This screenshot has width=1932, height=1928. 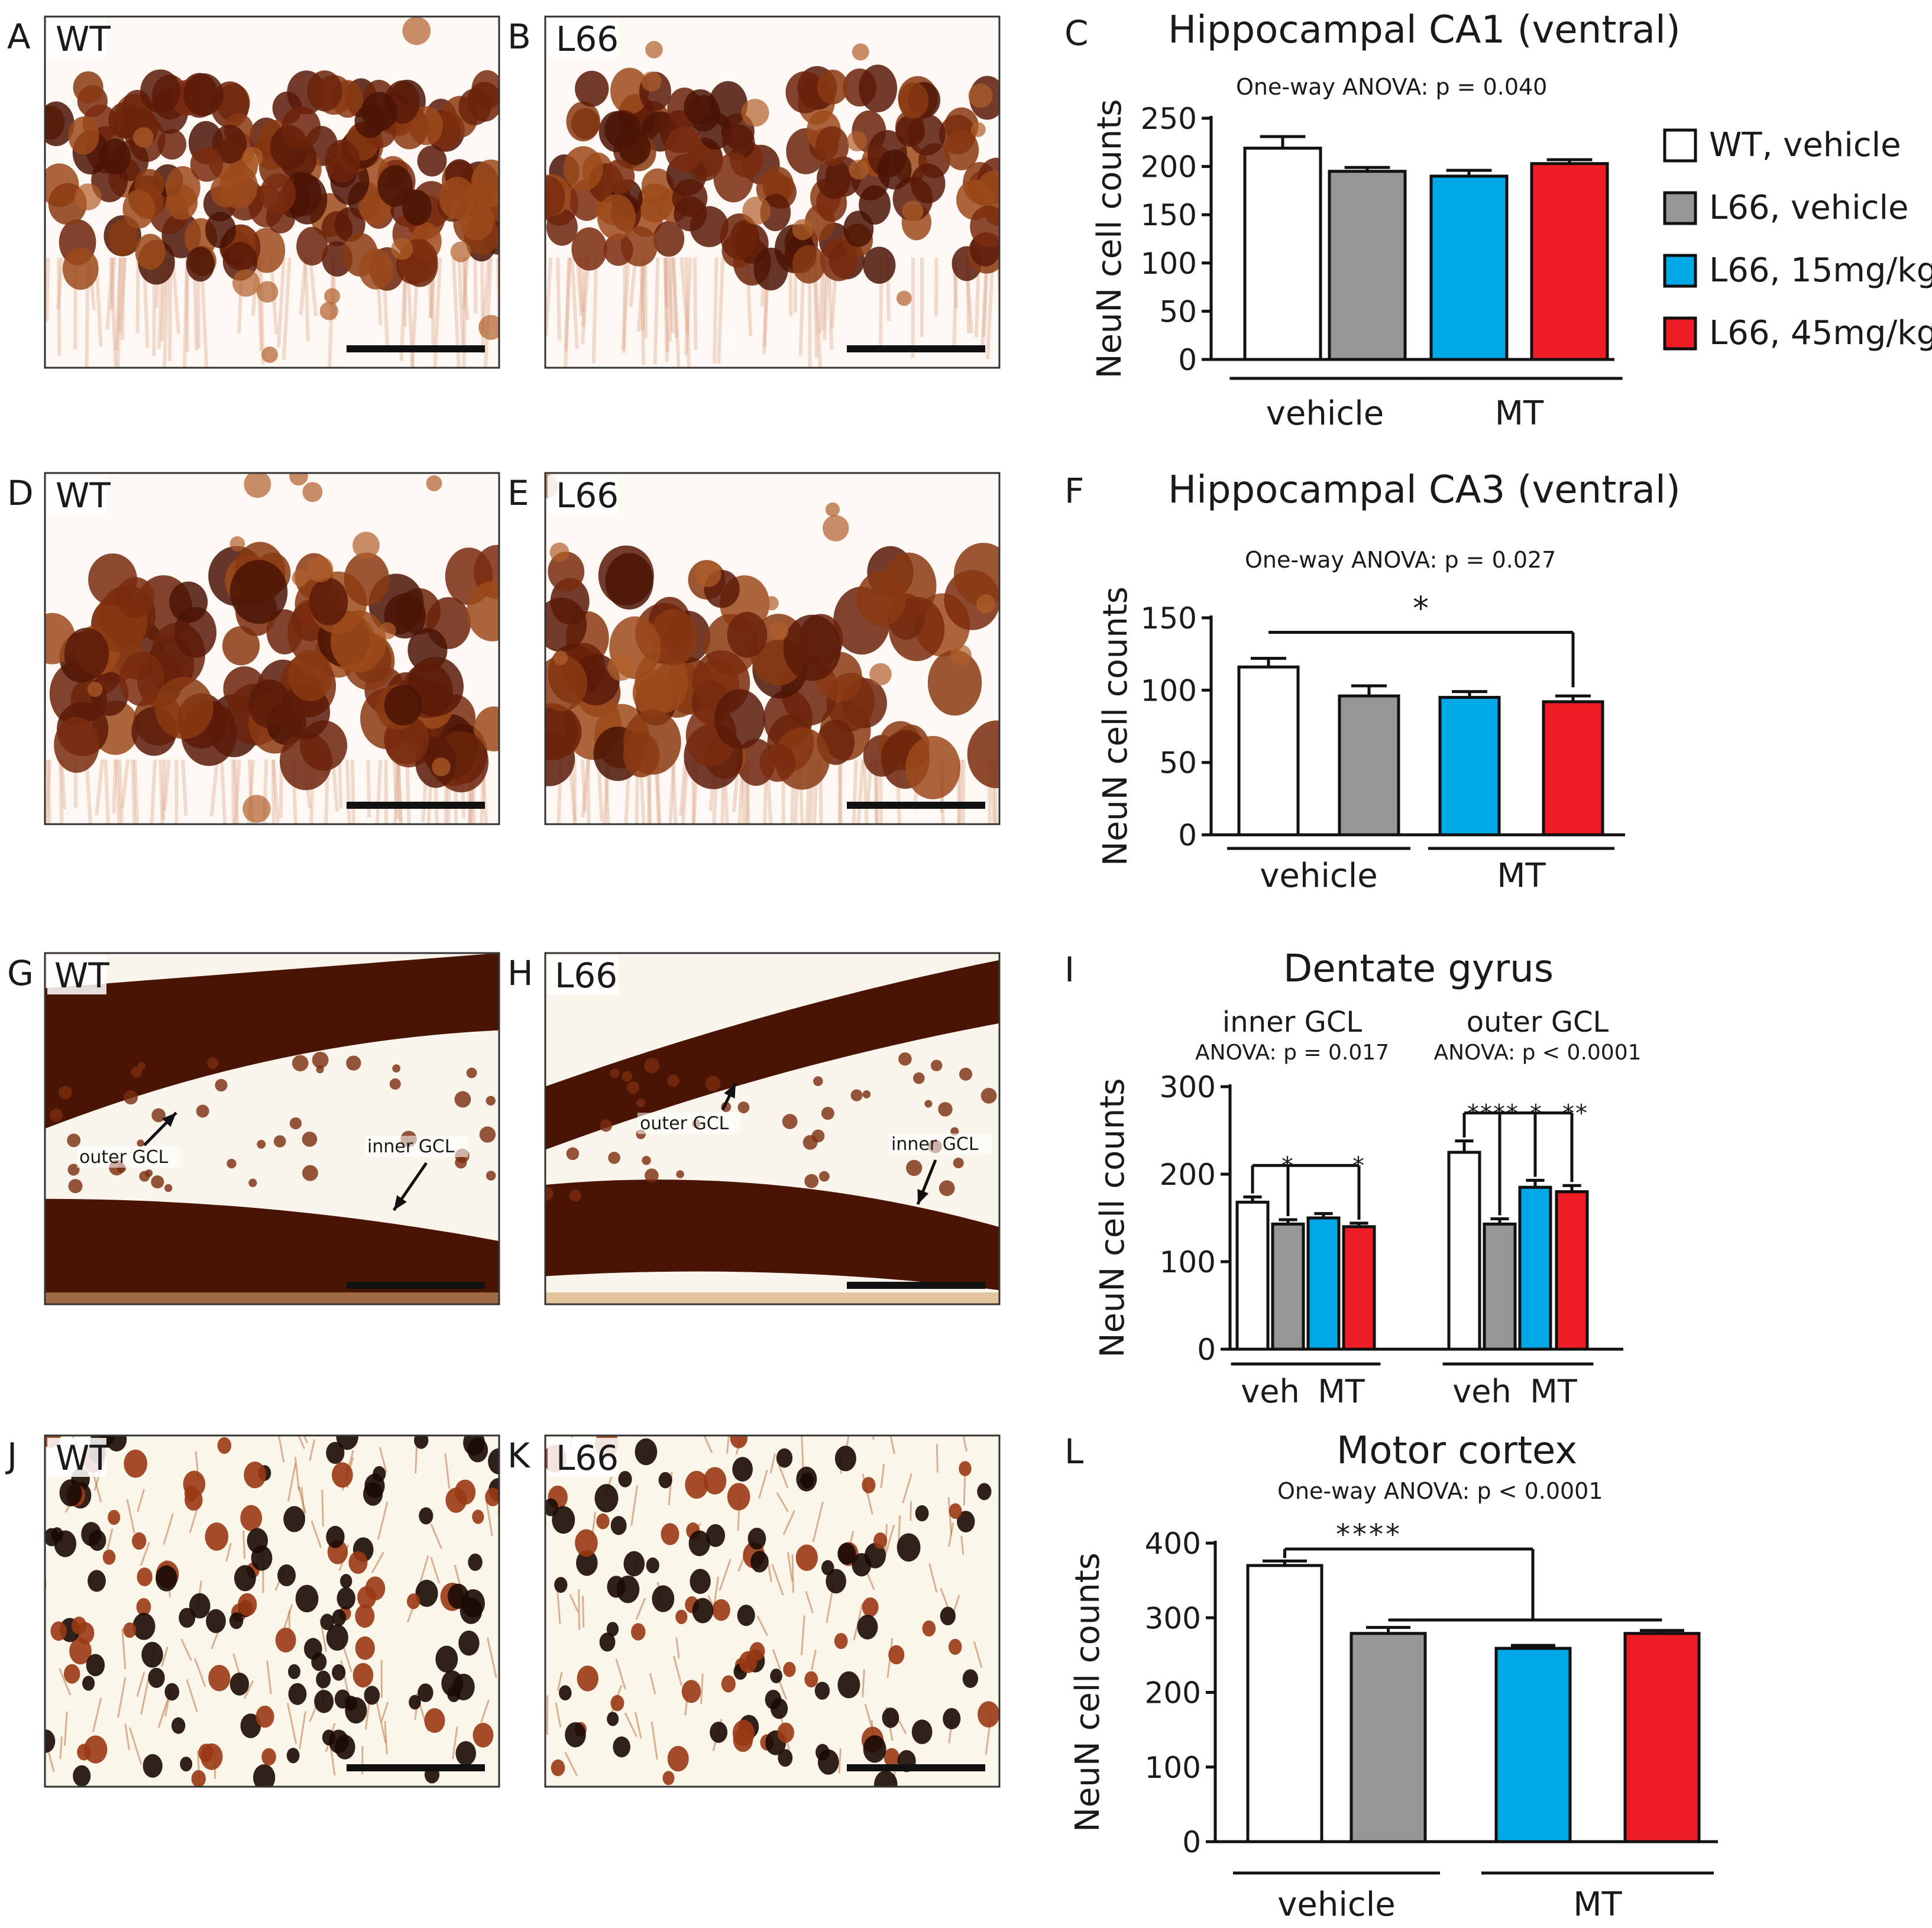 I want to click on panel-letter: A, so click(x=19, y=37).